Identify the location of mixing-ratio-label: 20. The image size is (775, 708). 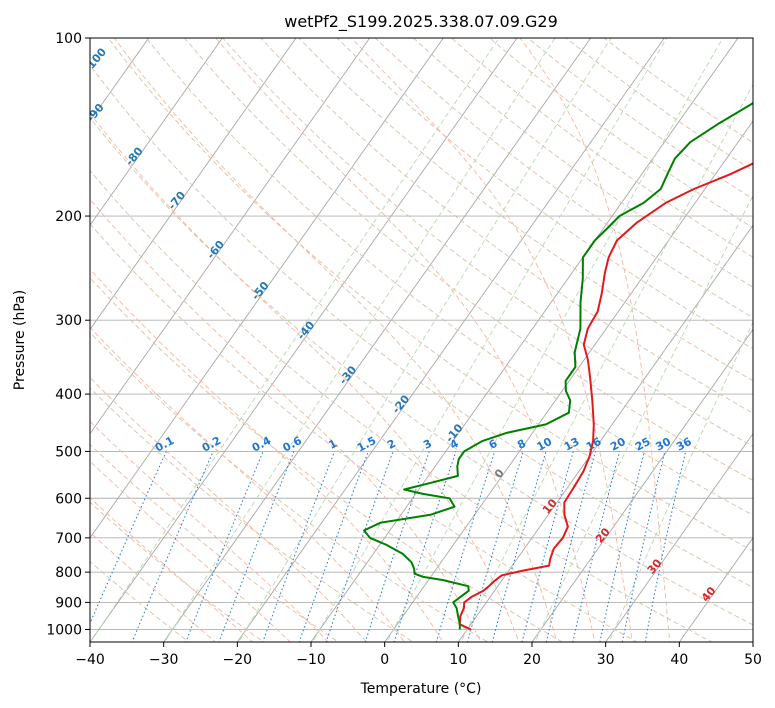
(618, 444).